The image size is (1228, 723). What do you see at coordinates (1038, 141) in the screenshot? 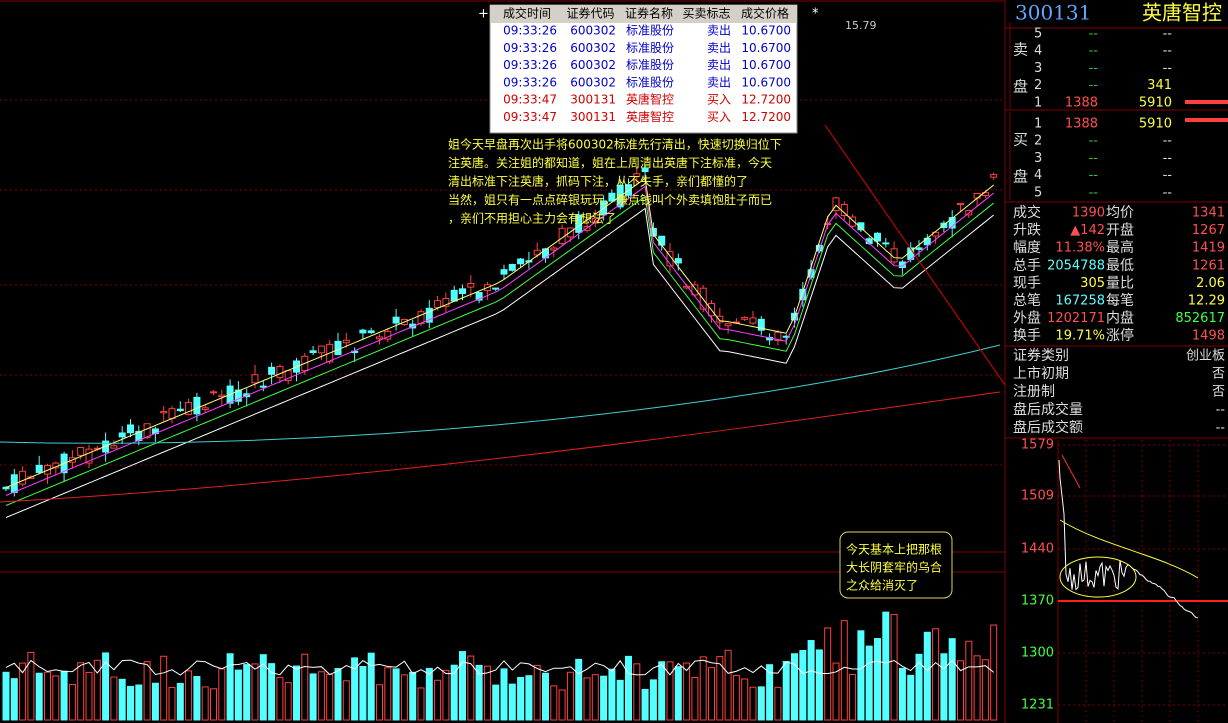
I see `level: 2` at bounding box center [1038, 141].